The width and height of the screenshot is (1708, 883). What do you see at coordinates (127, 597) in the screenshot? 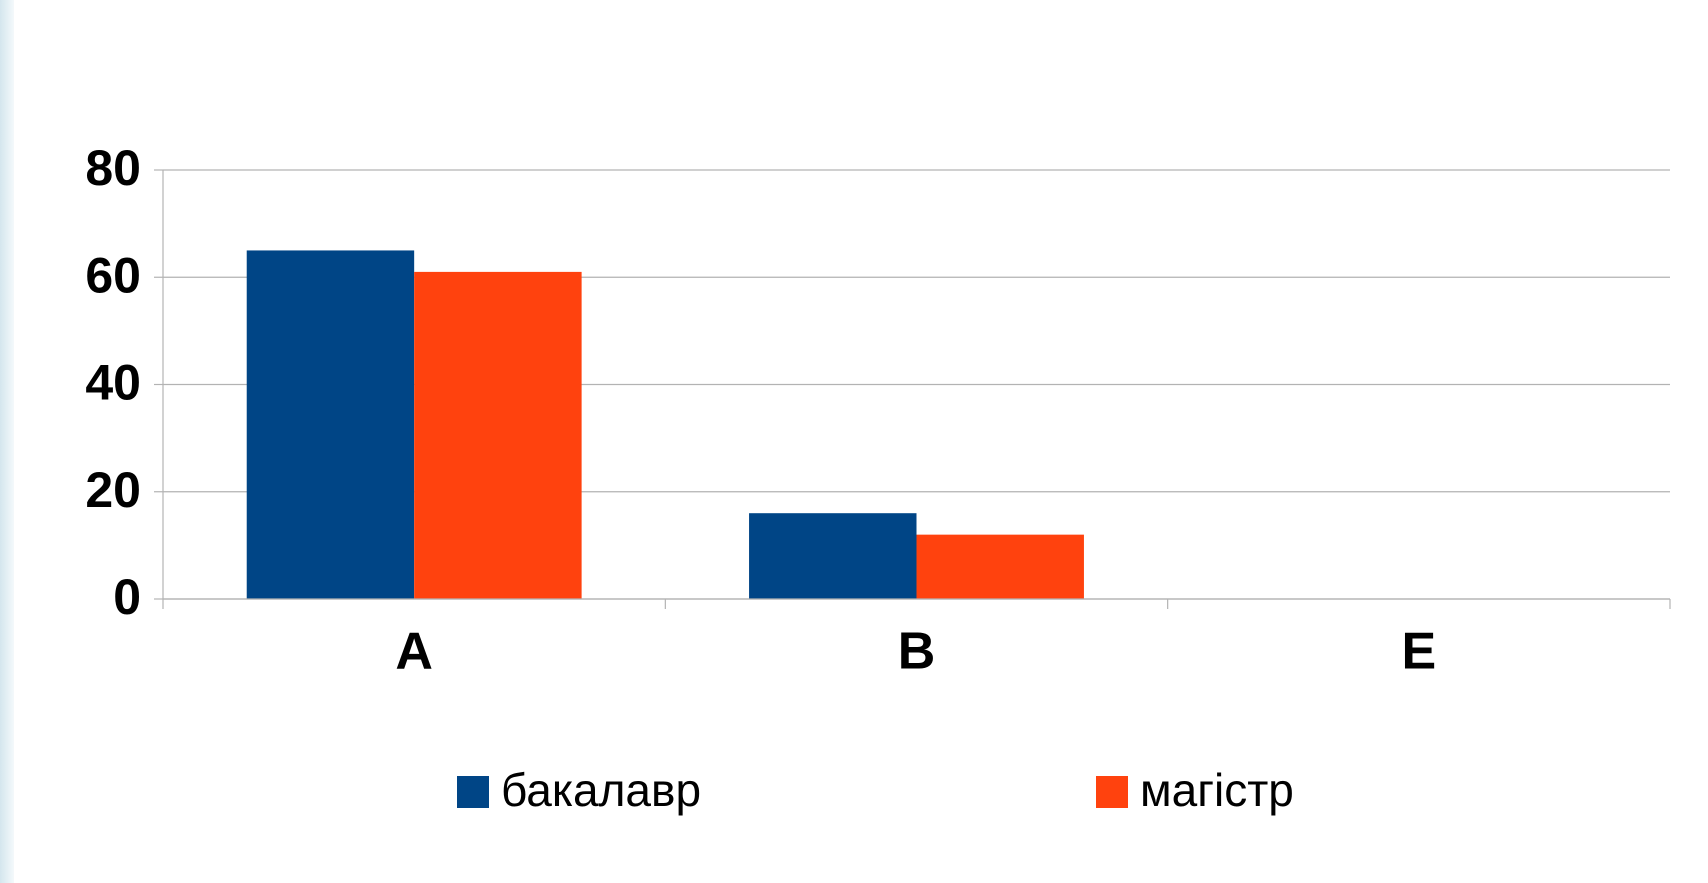
I see `y-tick-label: 0` at bounding box center [127, 597].